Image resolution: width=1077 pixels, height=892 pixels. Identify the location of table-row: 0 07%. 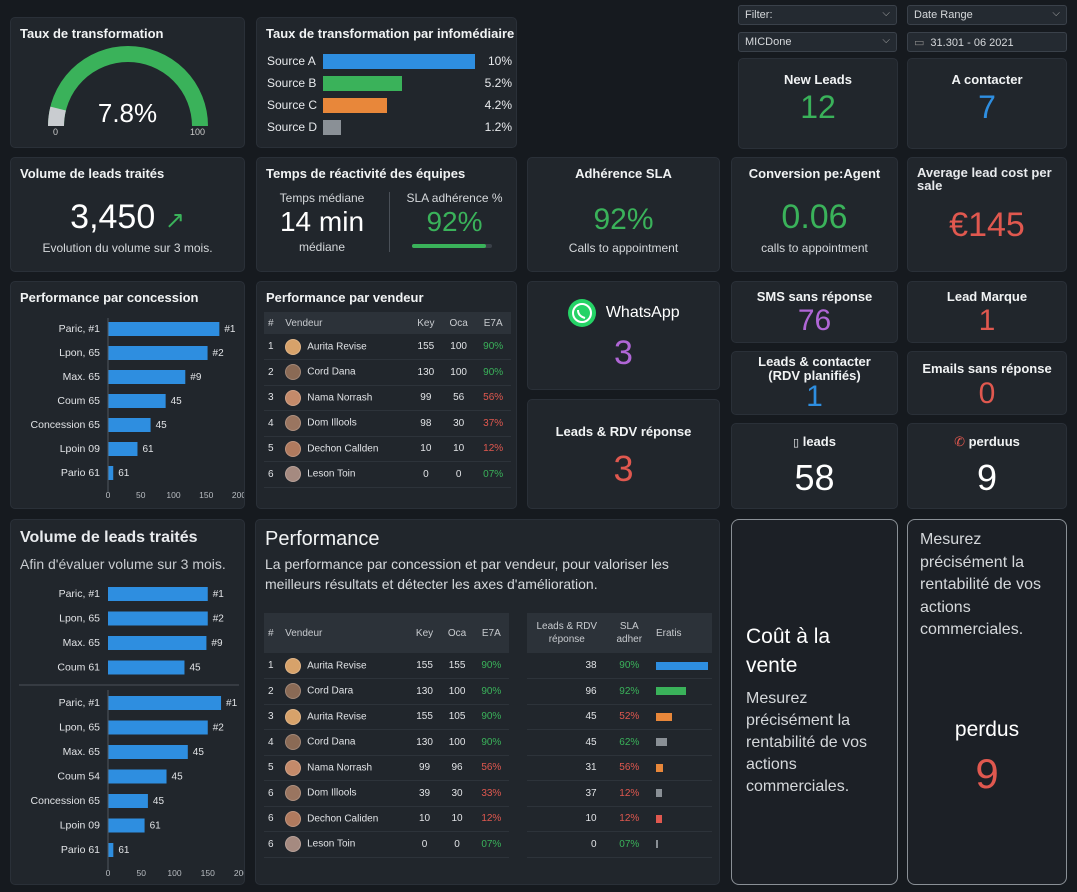
(619, 844).